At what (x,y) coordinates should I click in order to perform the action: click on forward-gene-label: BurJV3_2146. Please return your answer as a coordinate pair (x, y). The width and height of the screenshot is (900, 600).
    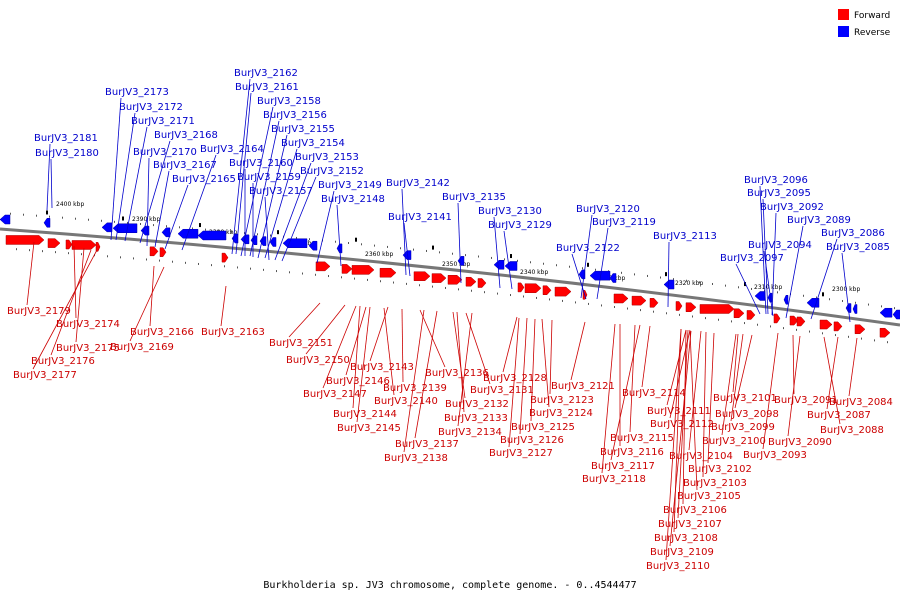
    Looking at the image, I should click on (358, 381).